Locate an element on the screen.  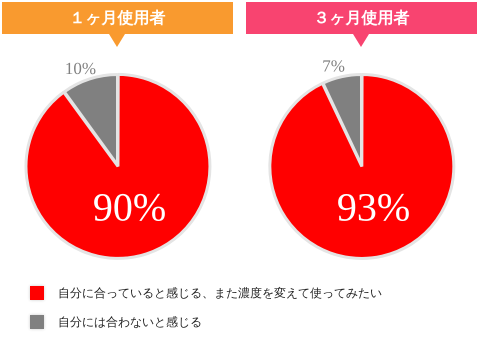
data-label: 7% is located at coordinates (333, 66).